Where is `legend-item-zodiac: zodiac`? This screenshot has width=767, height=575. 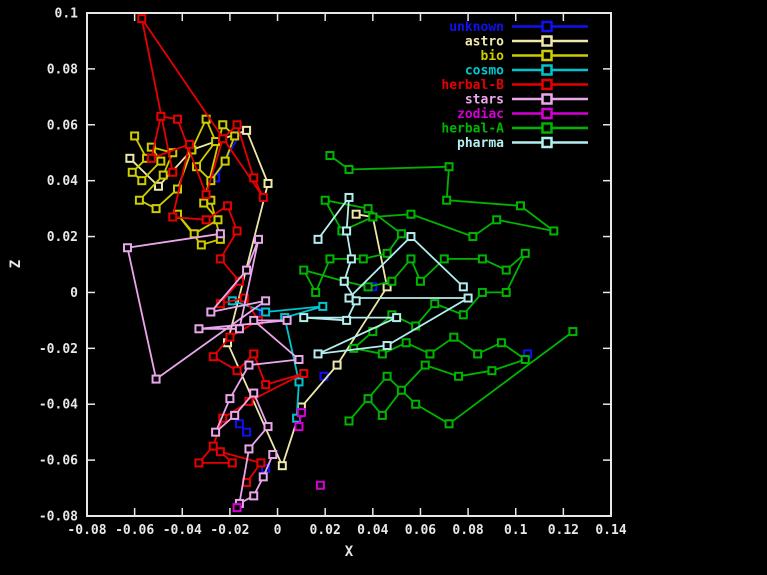
legend-item-zodiac: zodiac is located at coordinates (522, 114).